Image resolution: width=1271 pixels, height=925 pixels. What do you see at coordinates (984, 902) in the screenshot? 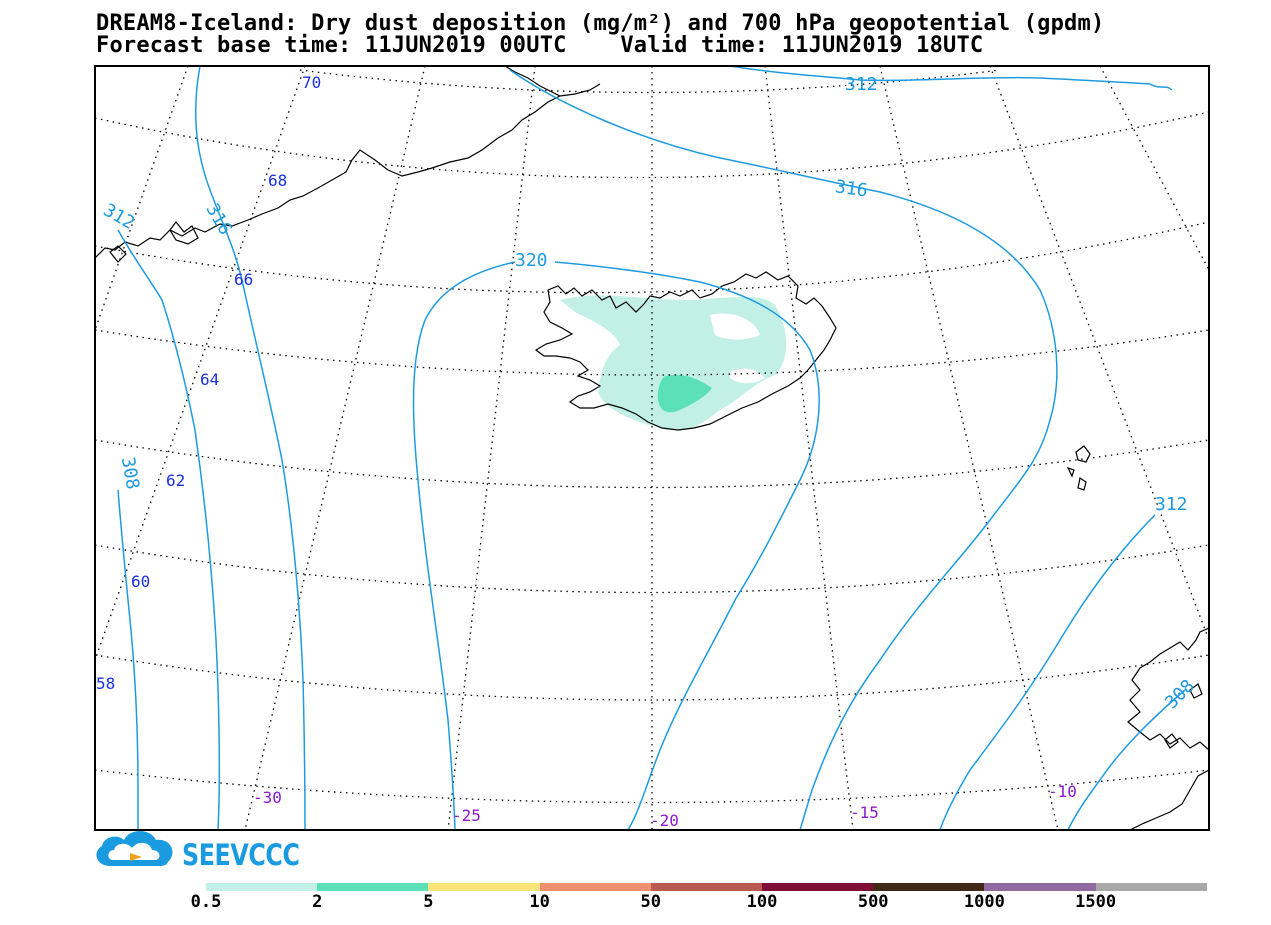
I see `colorbar-label: 1000` at bounding box center [984, 902].